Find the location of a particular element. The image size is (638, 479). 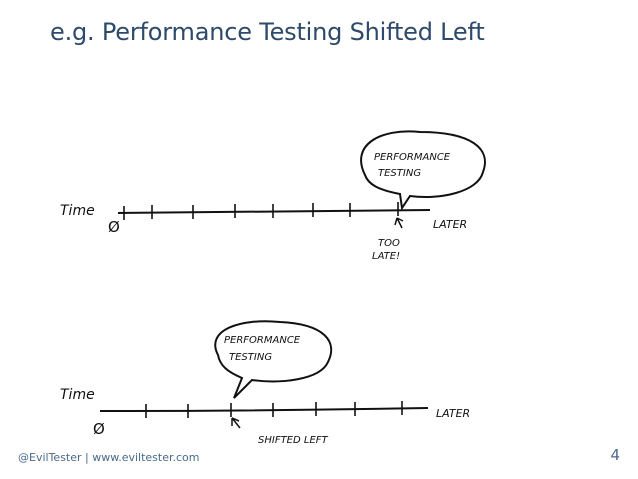

note-text-top-2: LATE! is located at coordinates (386, 256).